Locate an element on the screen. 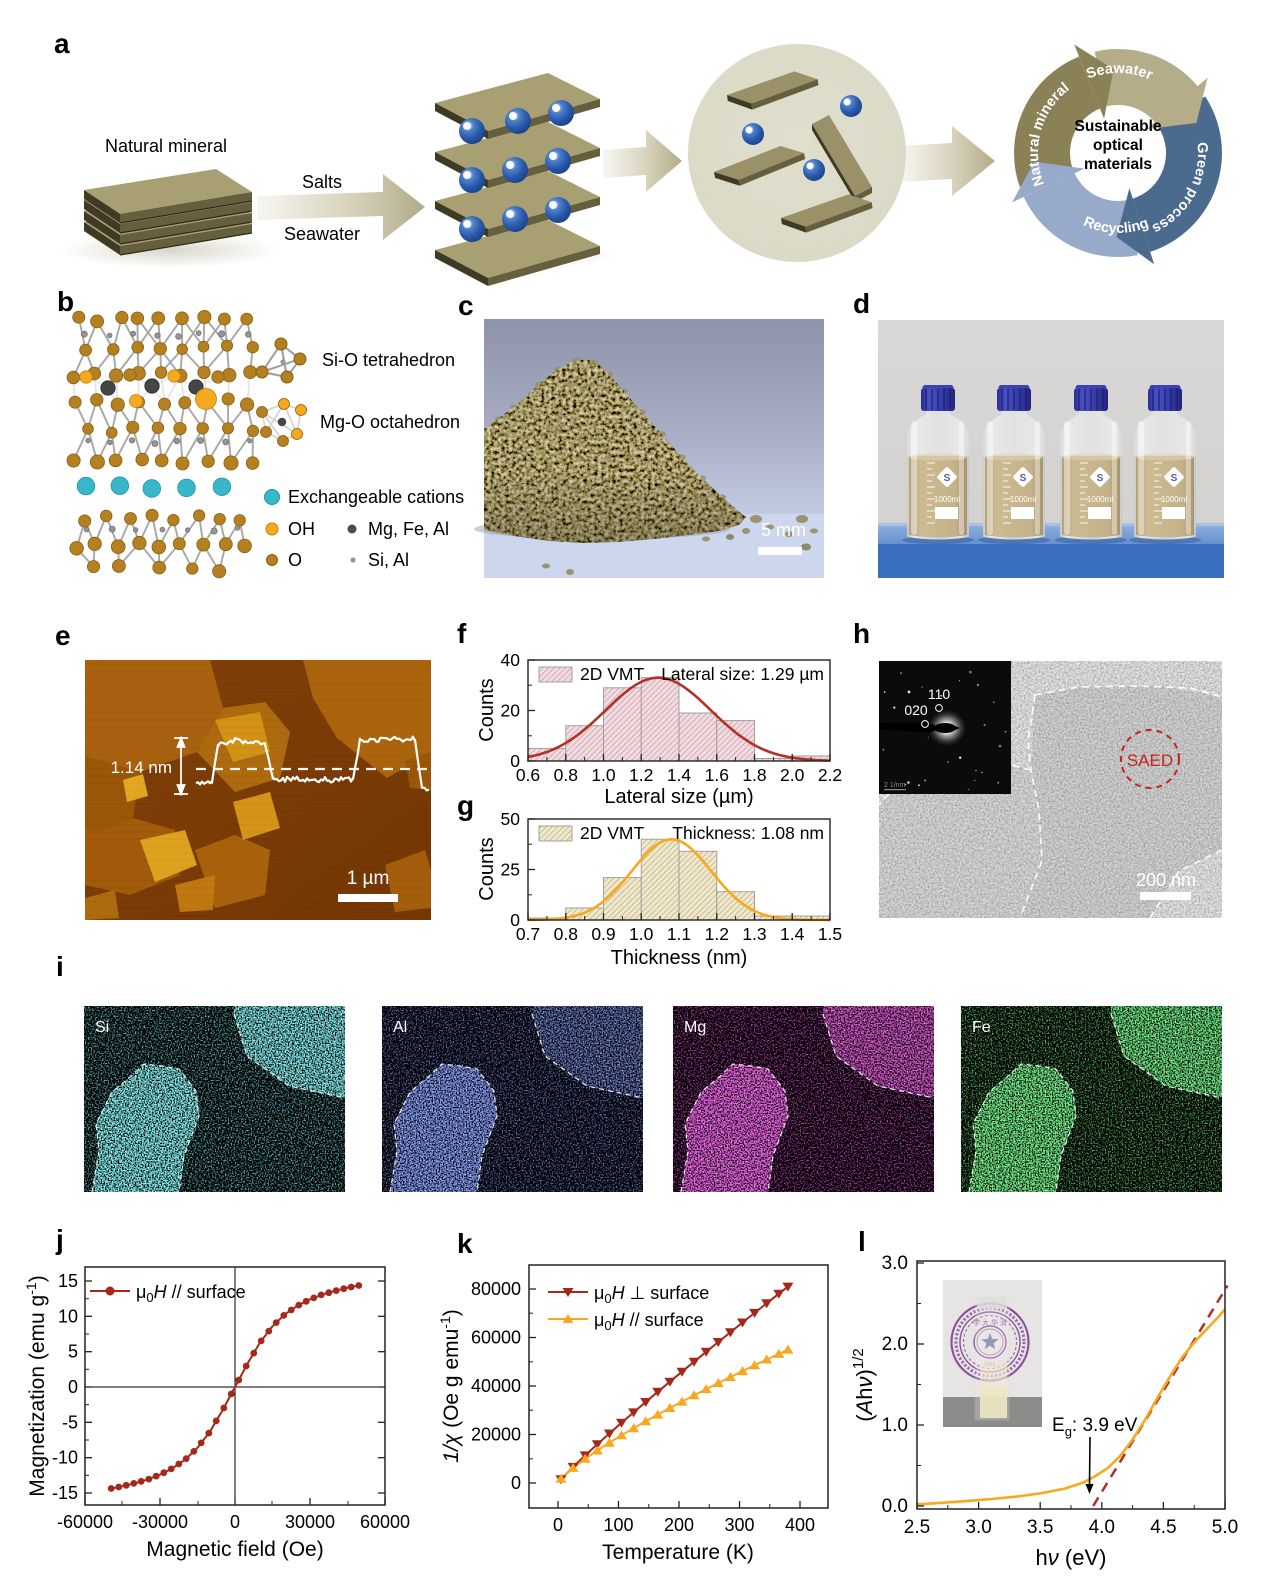 The width and height of the screenshot is (1267, 1584). svg-text: 2.5 is located at coordinates (917, 1527).